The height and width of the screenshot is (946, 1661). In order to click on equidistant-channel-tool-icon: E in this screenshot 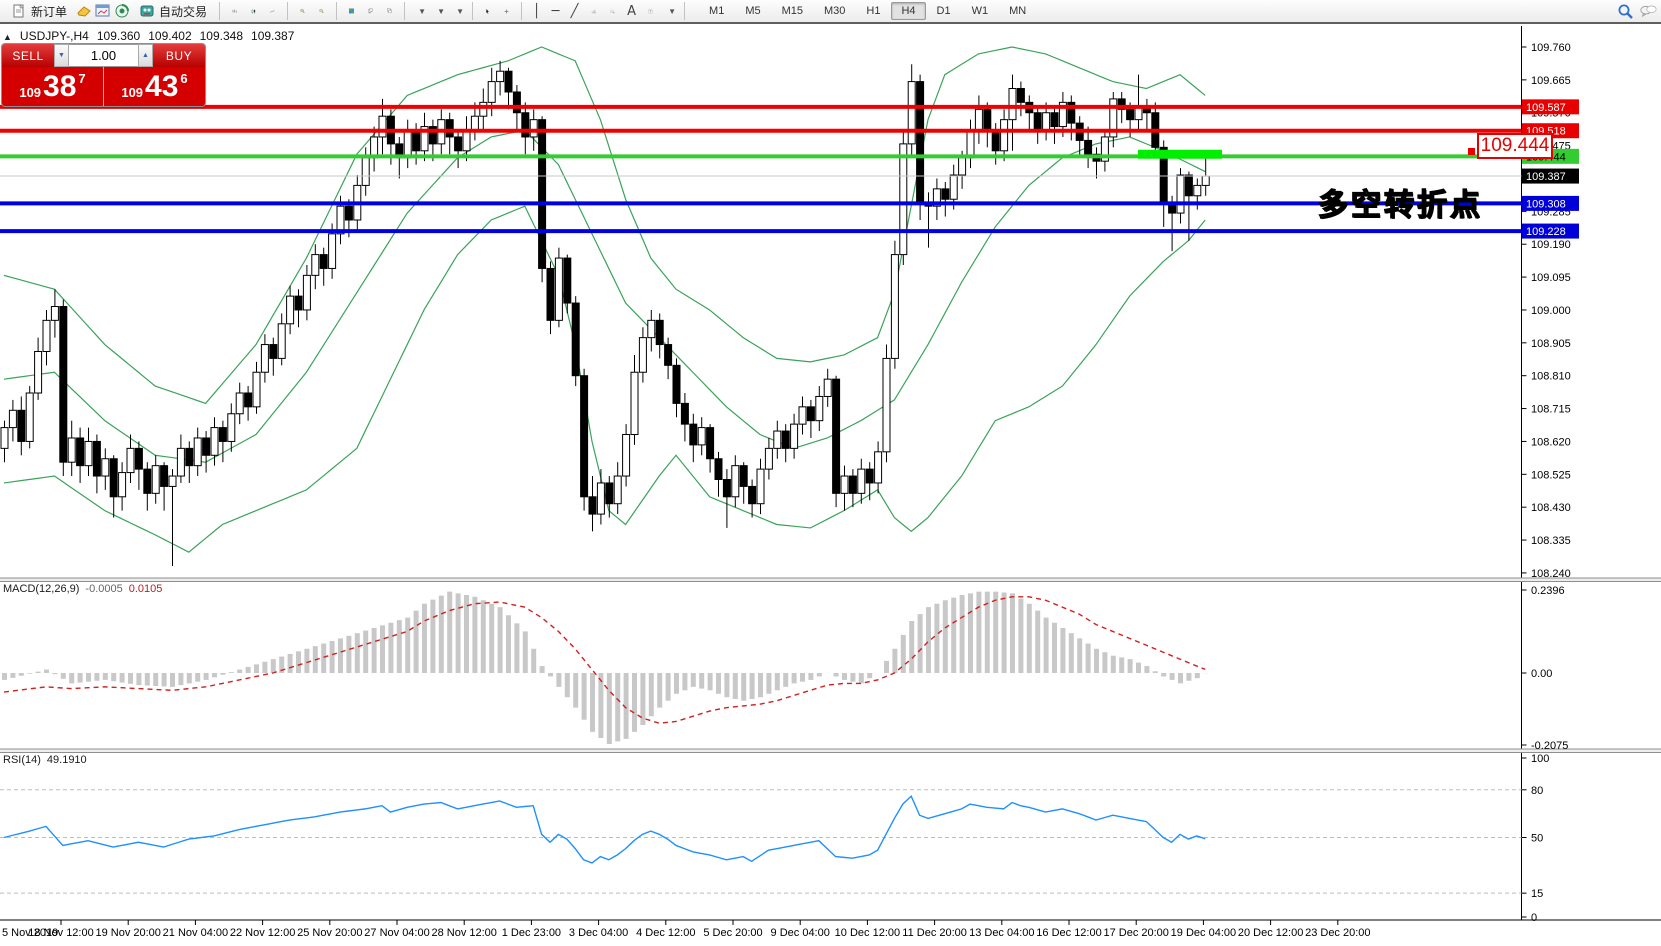, I will do `click(593, 11)`.